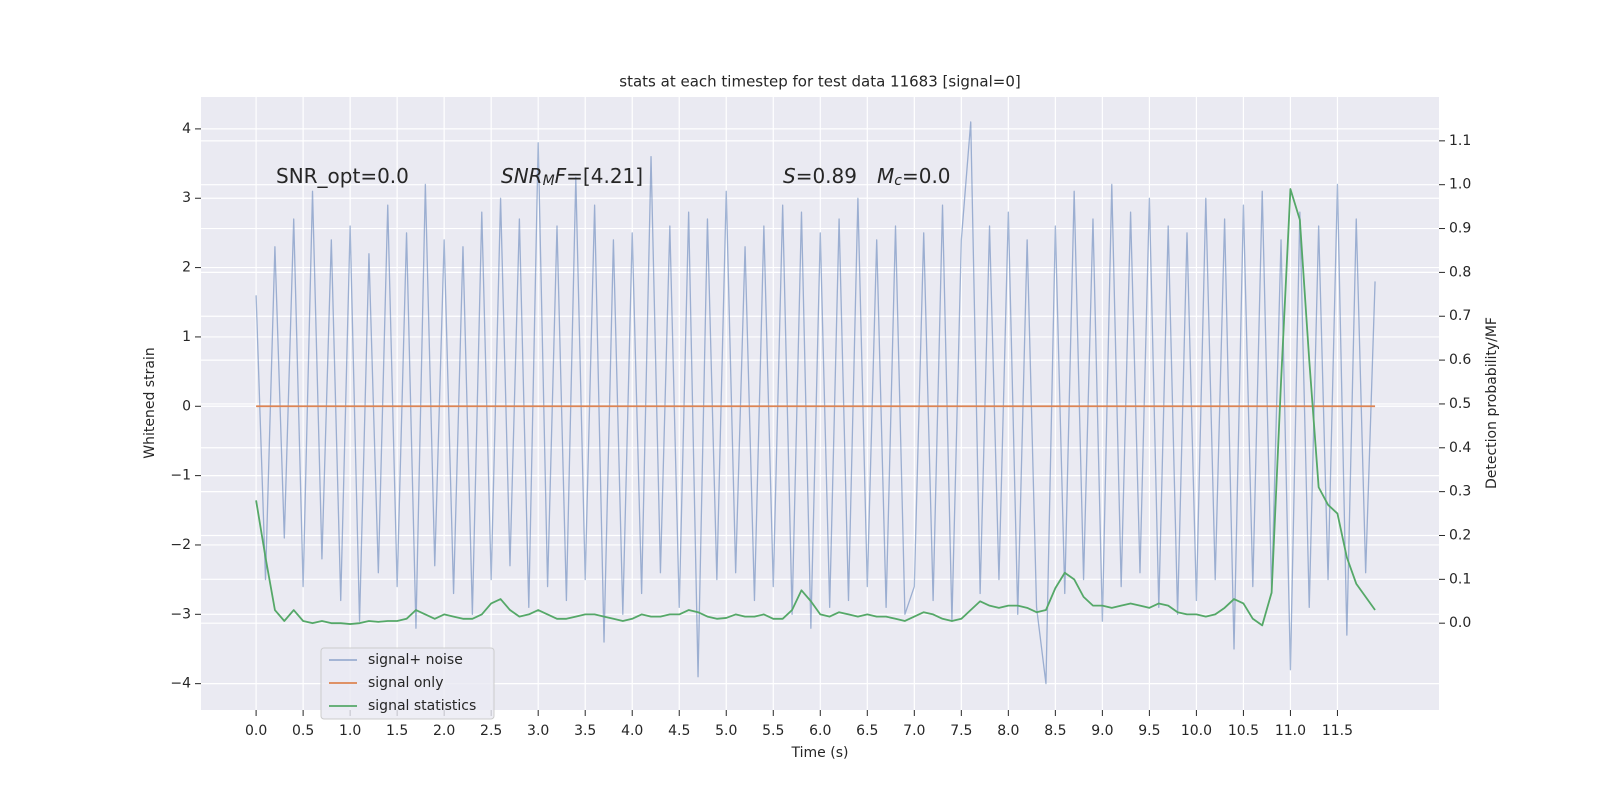  What do you see at coordinates (1460, 185) in the screenshot?
I see `y2-tick-label: 1.0` at bounding box center [1460, 185].